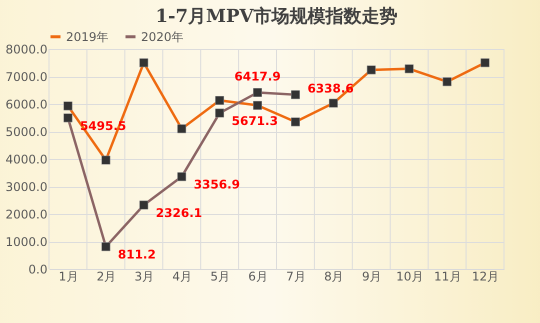 The image size is (540, 323). What do you see at coordinates (27, 77) in the screenshot?
I see `y-tick-label: 7000.0` at bounding box center [27, 77].